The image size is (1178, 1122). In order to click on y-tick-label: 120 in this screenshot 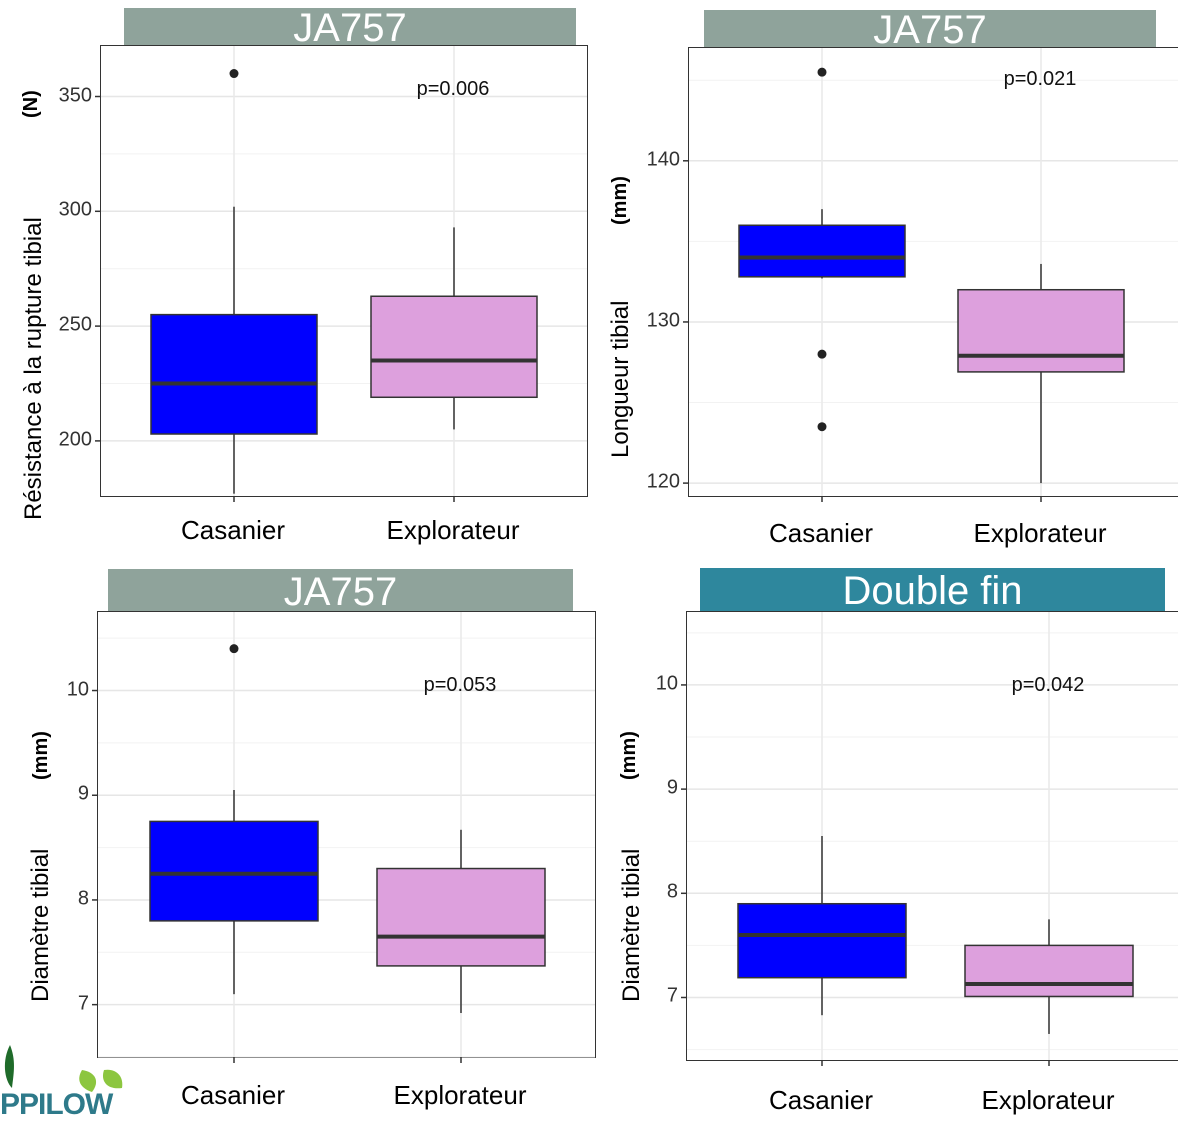, I will do `click(663, 481)`.